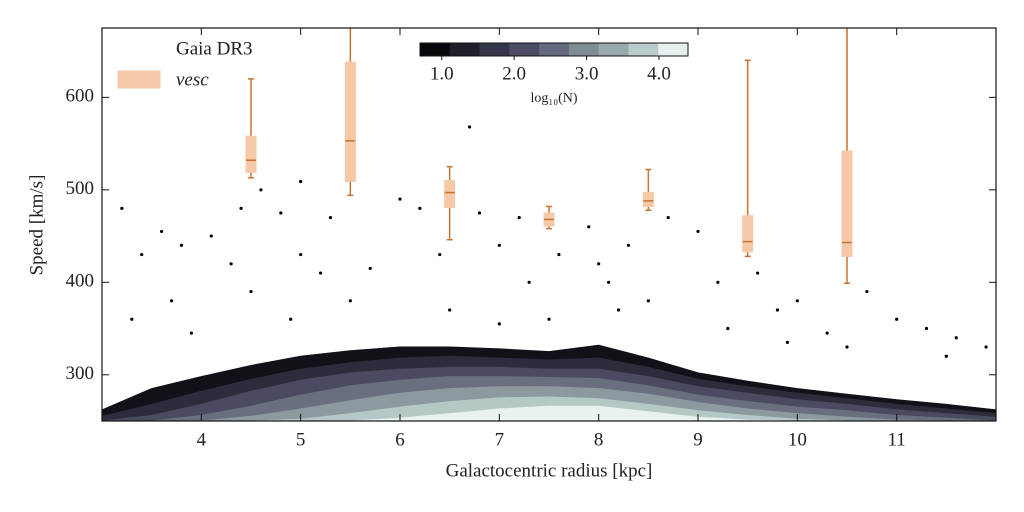 The width and height of the screenshot is (1024, 512). Describe the element at coordinates (797, 439) in the screenshot. I see `x-tick-label: 10` at that location.